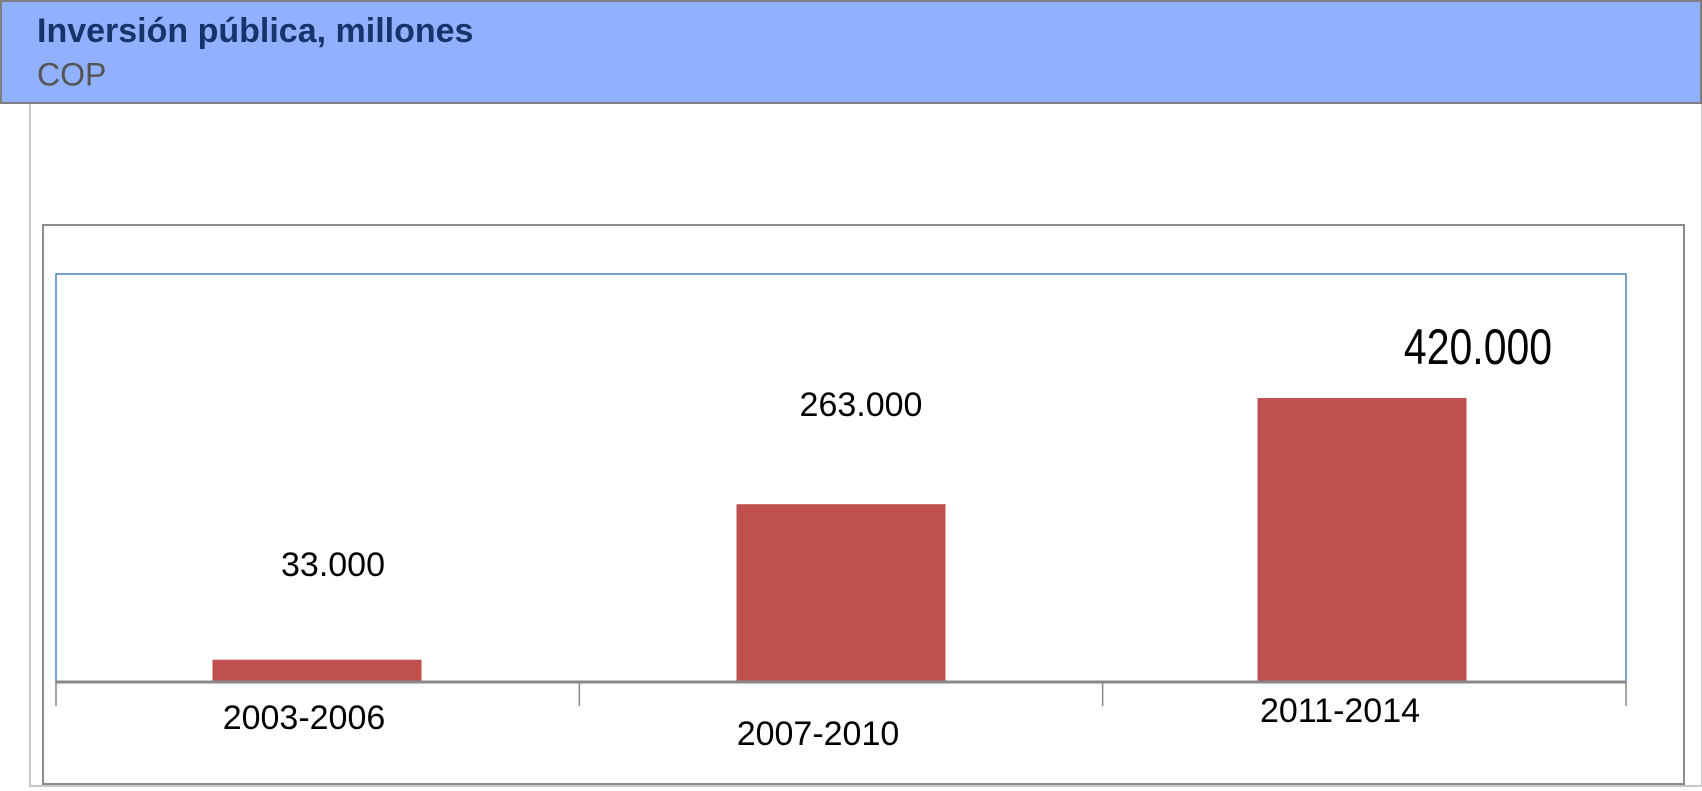 Image resolution: width=1702 pixels, height=791 pixels. What do you see at coordinates (255, 31) in the screenshot?
I see `chart-title: Inversión pública, millones` at bounding box center [255, 31].